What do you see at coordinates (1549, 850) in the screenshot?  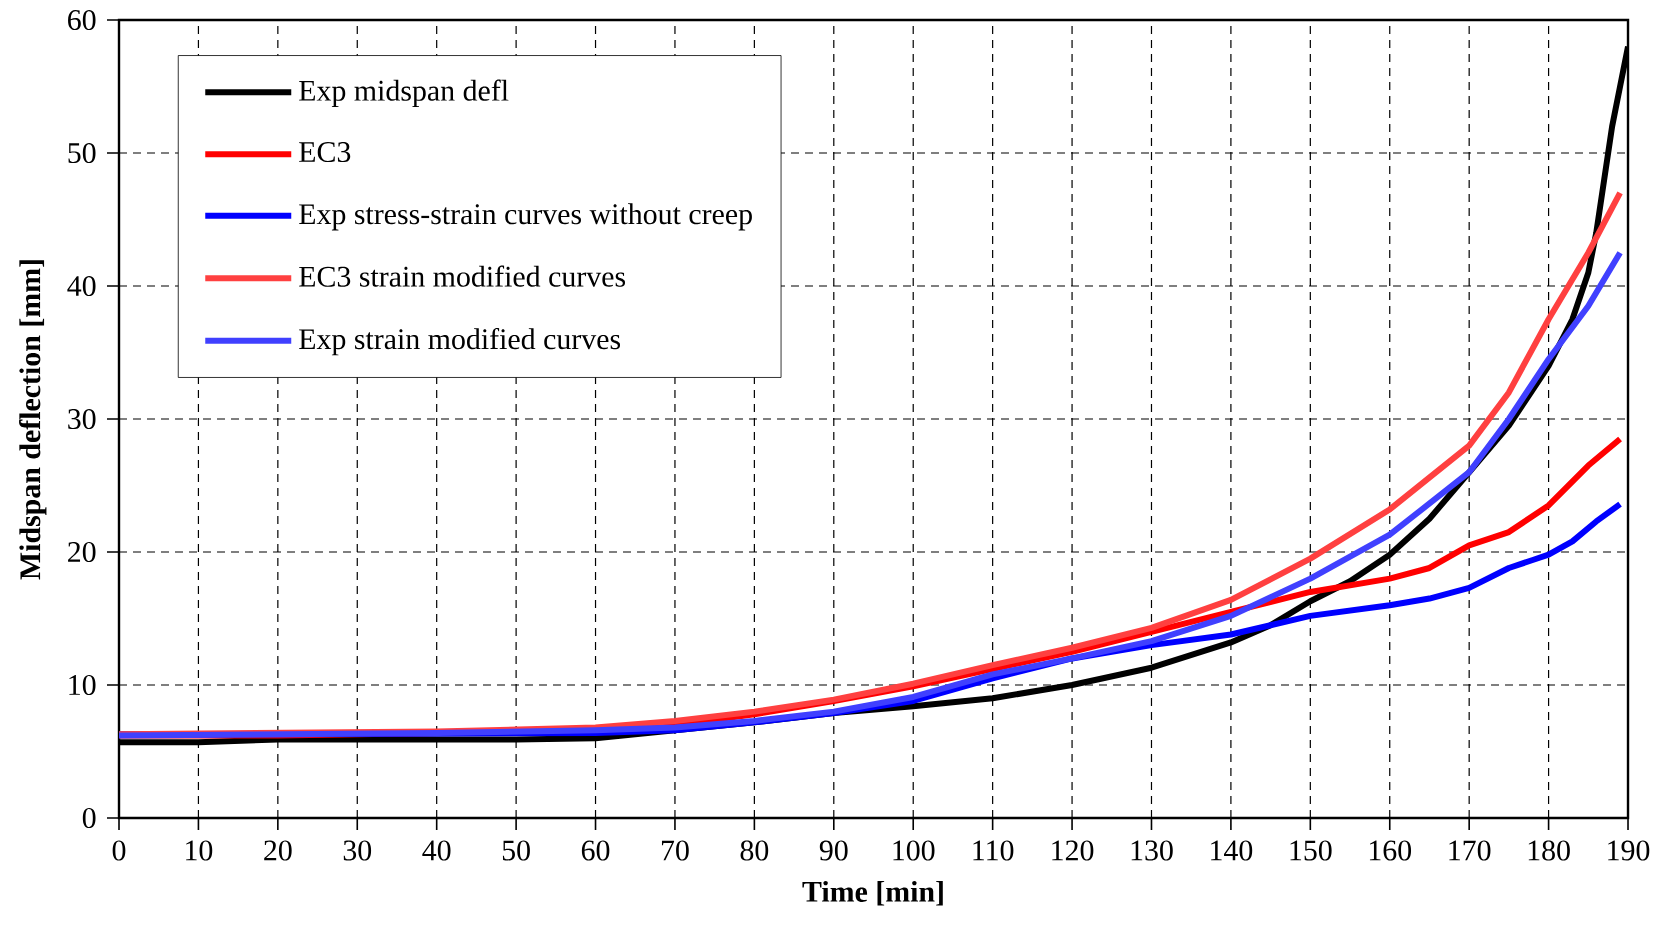 I see `x-tick-label: 180` at bounding box center [1549, 850].